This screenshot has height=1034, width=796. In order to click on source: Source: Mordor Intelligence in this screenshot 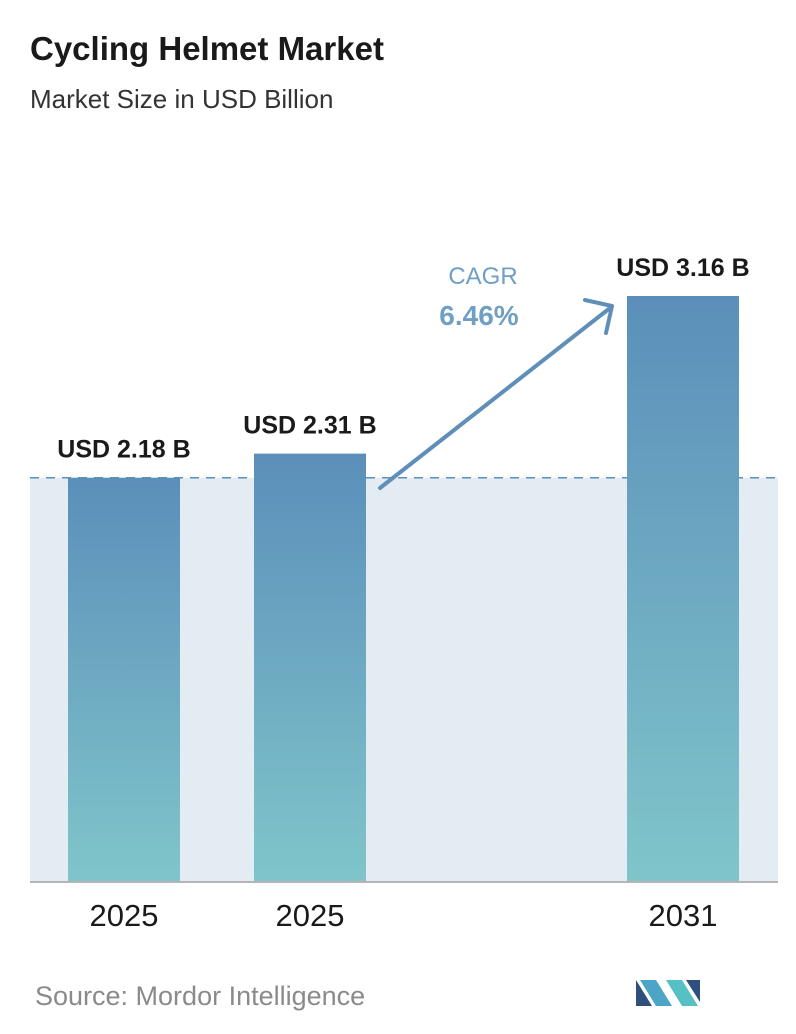, I will do `click(200, 996)`.